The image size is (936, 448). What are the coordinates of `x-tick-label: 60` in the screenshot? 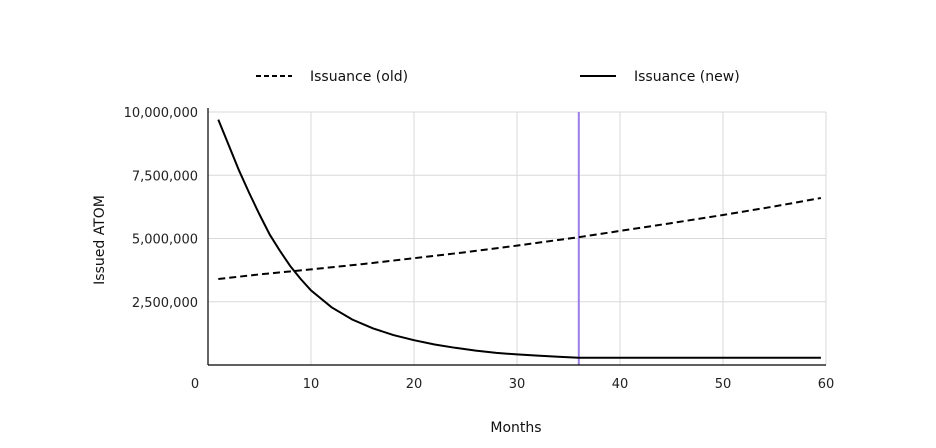 It's located at (826, 384).